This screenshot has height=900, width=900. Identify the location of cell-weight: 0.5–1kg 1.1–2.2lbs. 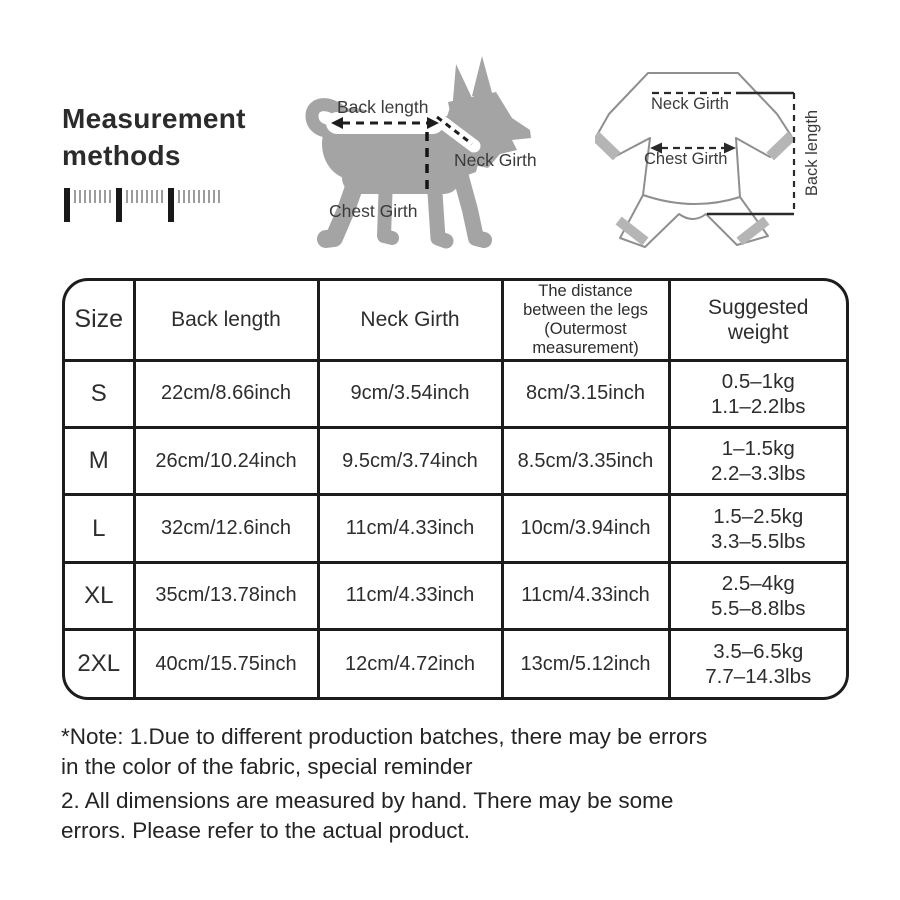
(756, 393).